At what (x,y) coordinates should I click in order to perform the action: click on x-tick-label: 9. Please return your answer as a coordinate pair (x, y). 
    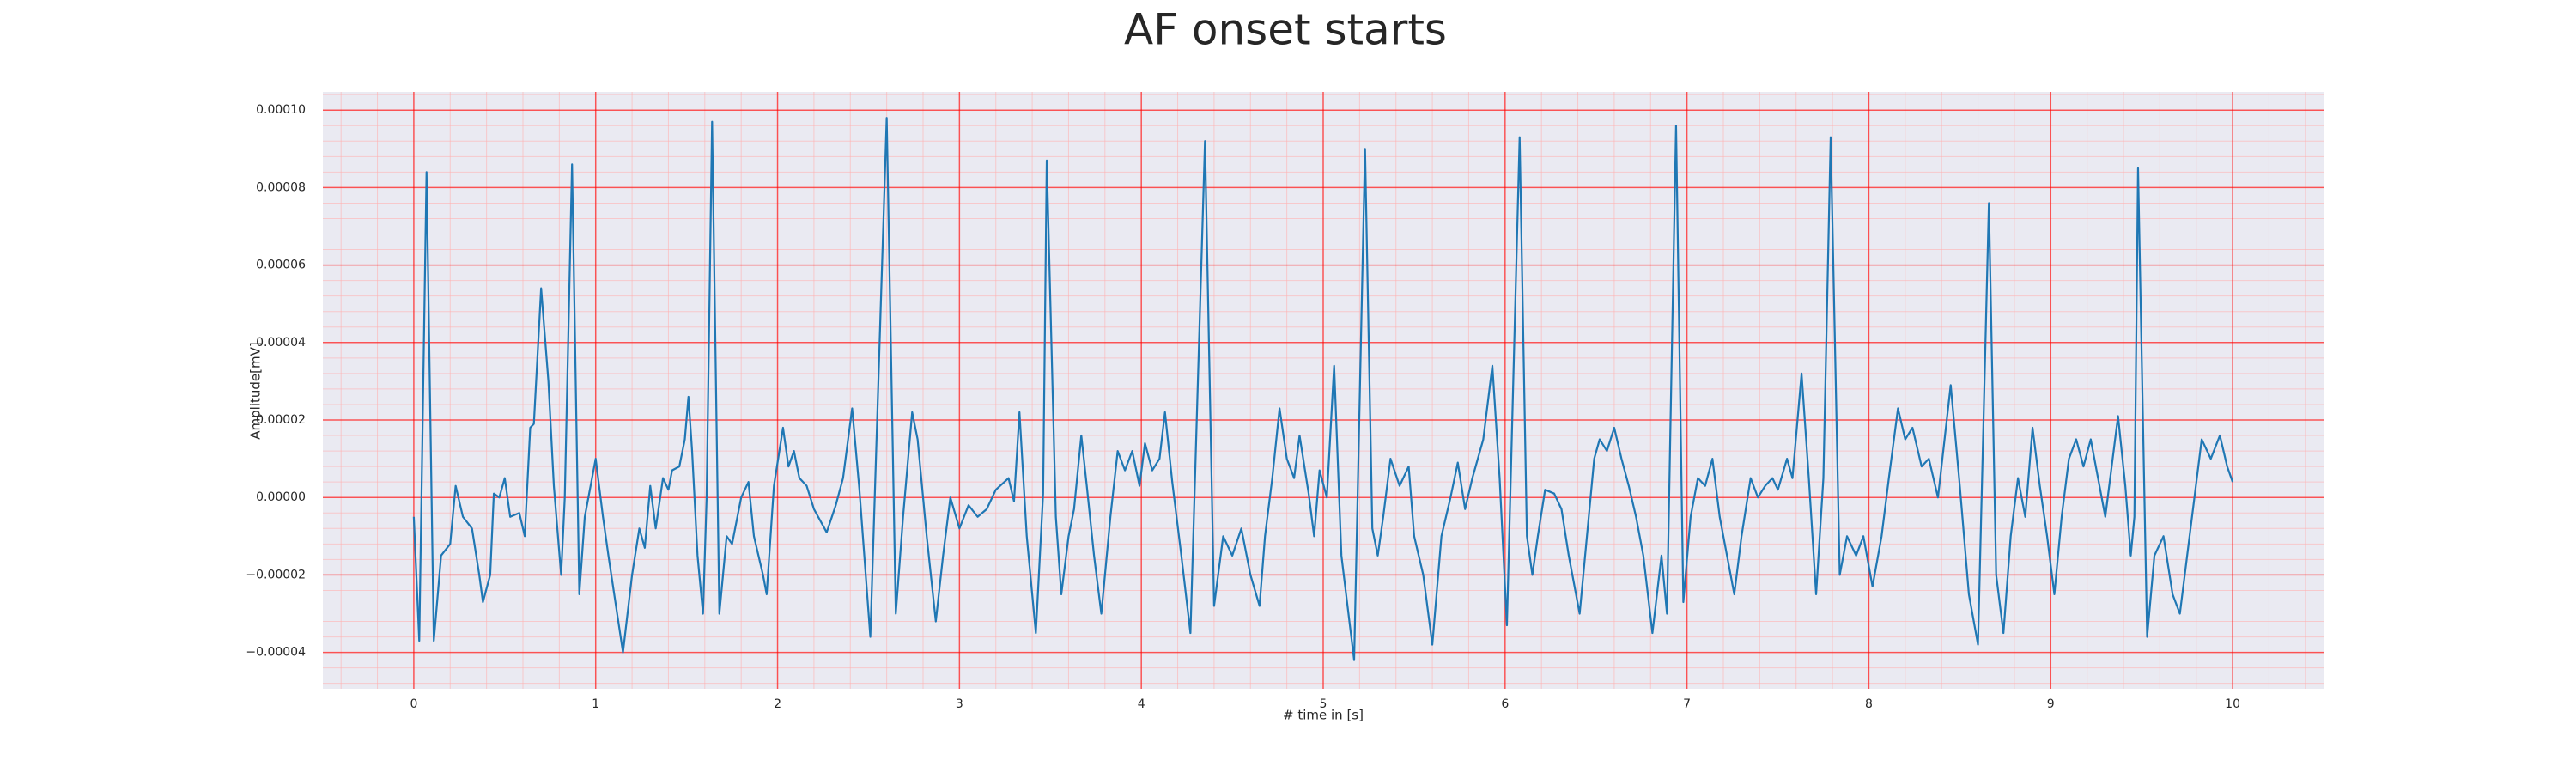
    Looking at the image, I should click on (2051, 704).